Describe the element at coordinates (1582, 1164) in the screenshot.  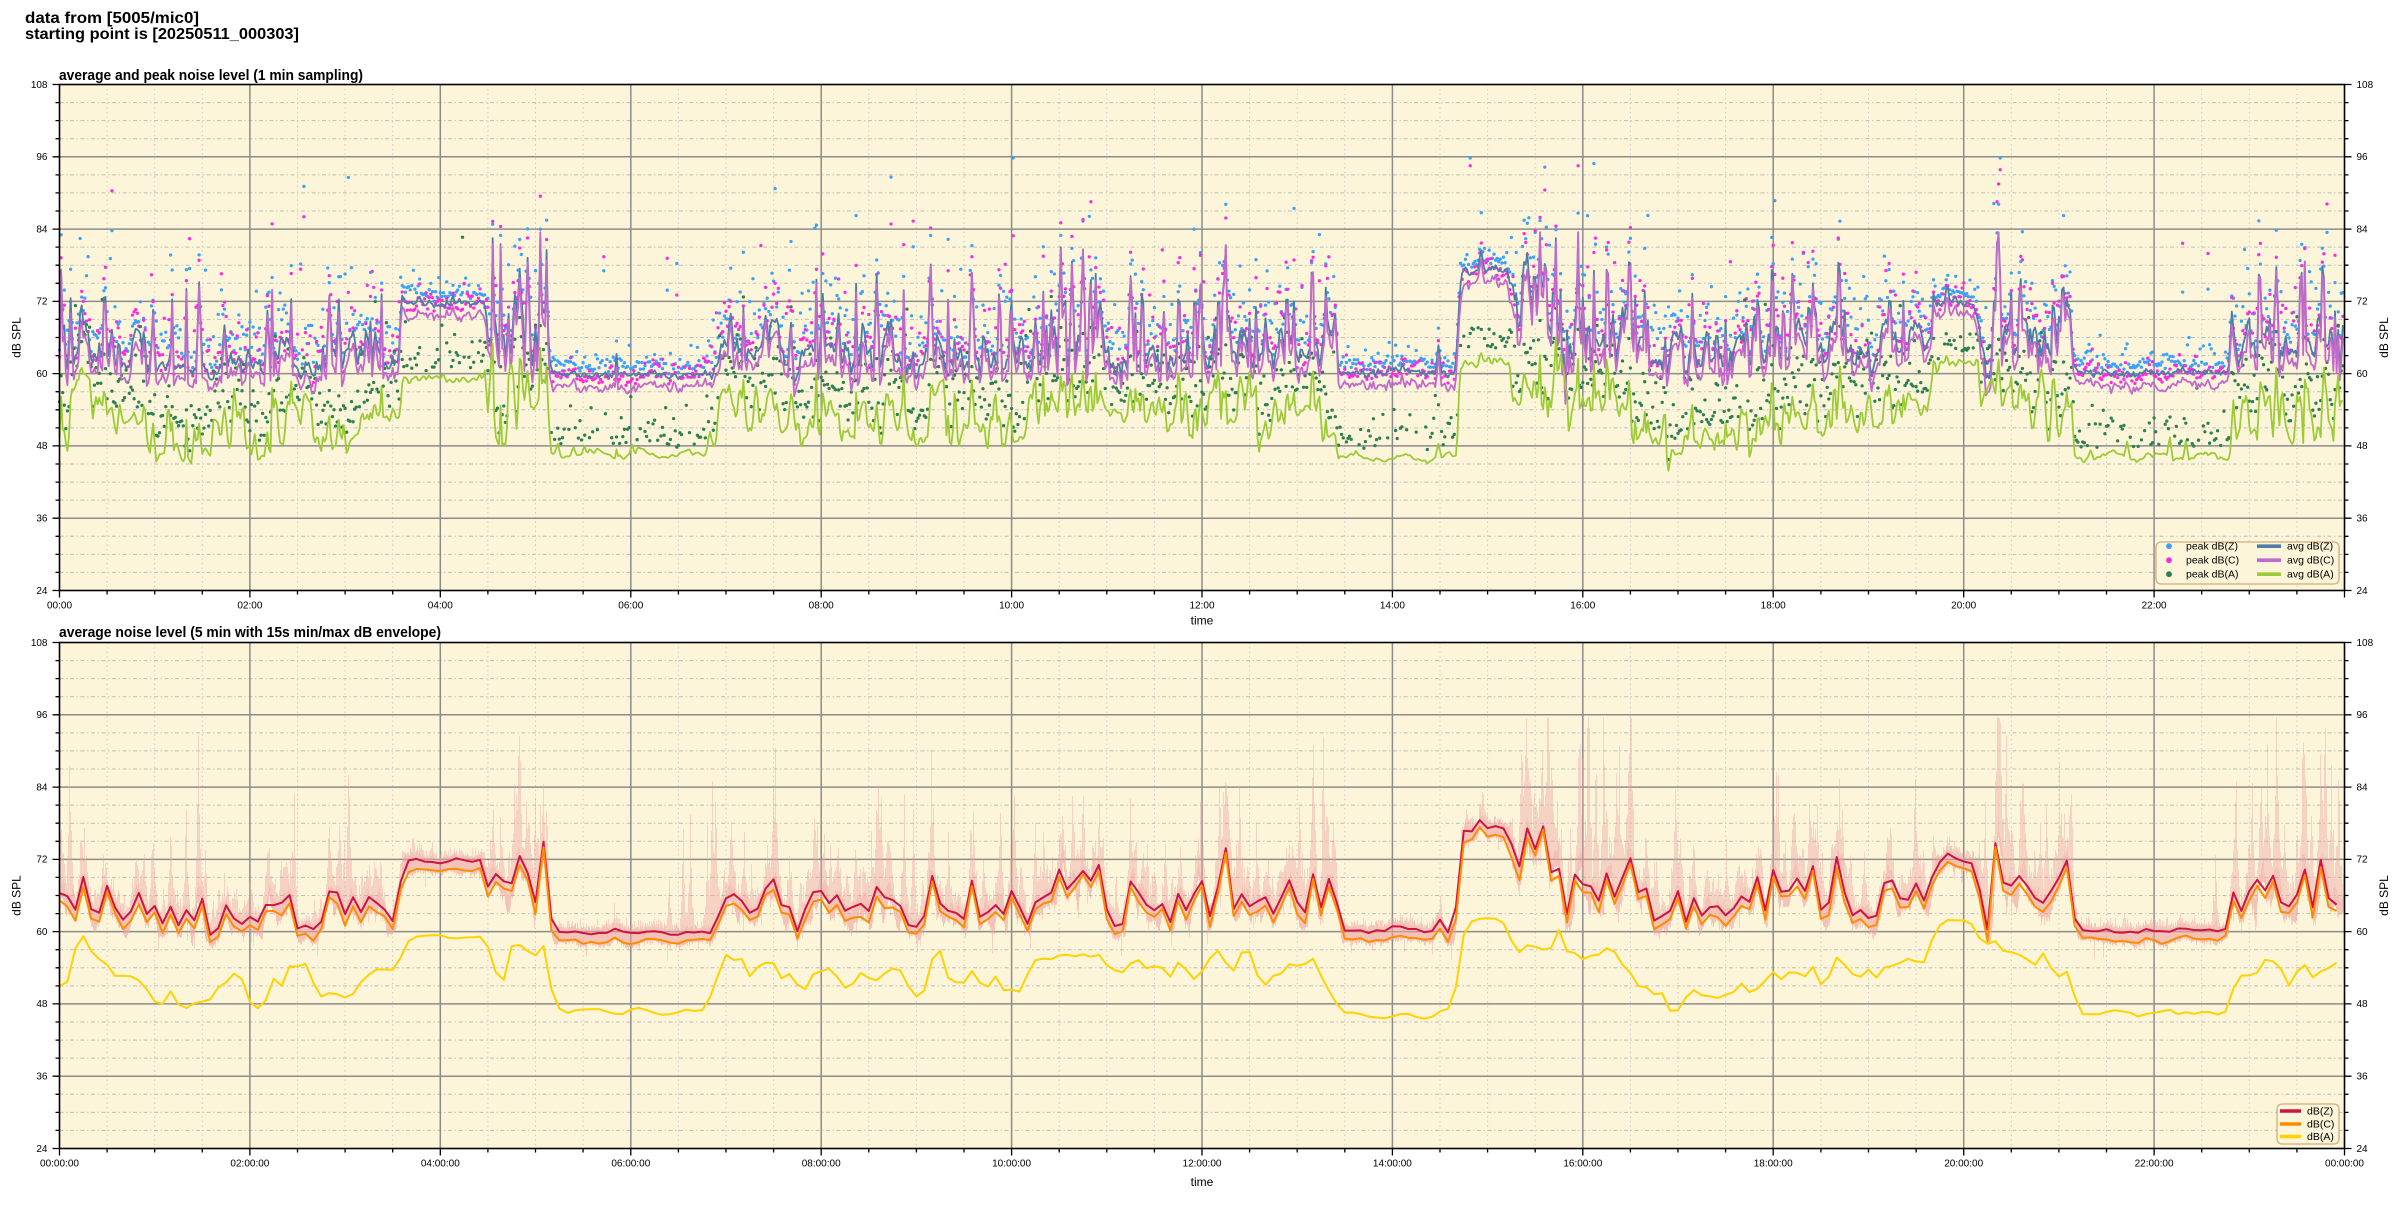
I see `svg-text: 16:00:00` at that location.